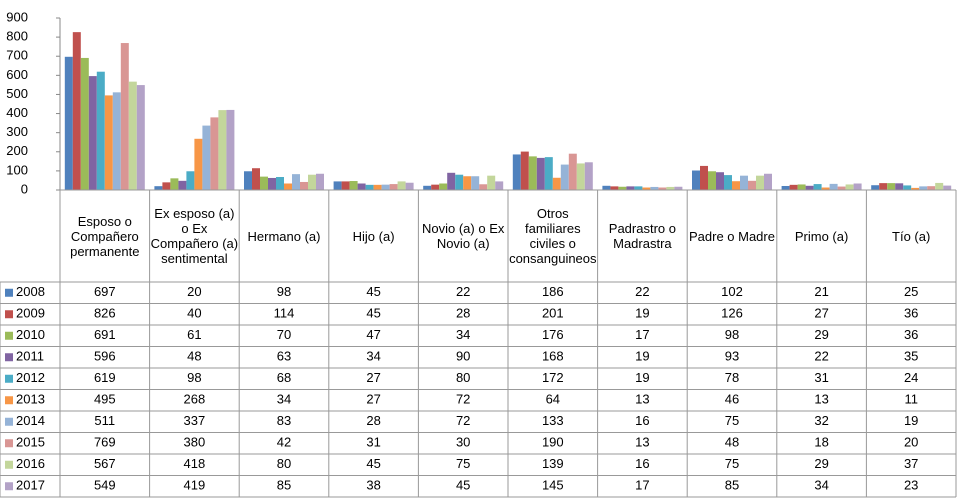 The width and height of the screenshot is (957, 503). What do you see at coordinates (642, 442) in the screenshot?
I see `table-value: 13` at bounding box center [642, 442].